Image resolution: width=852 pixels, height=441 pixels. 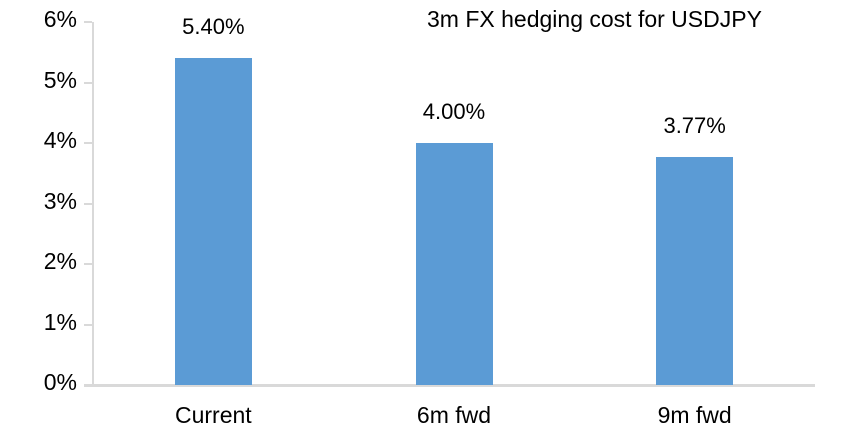 I want to click on x-axis-category-label: 9m fwd, so click(x=694, y=415).